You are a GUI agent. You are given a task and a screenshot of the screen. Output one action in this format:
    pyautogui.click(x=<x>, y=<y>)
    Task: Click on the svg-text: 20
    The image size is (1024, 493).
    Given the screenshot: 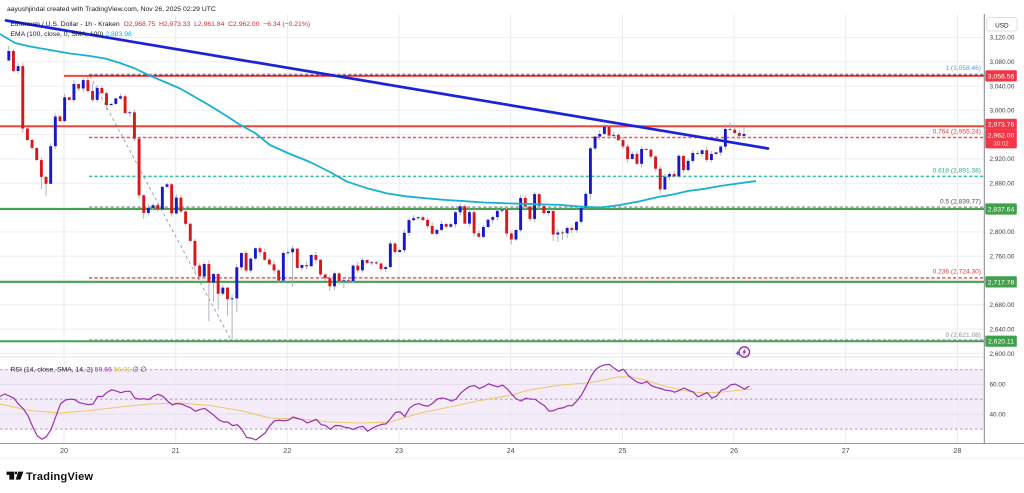 What is the action you would take?
    pyautogui.click(x=64, y=450)
    